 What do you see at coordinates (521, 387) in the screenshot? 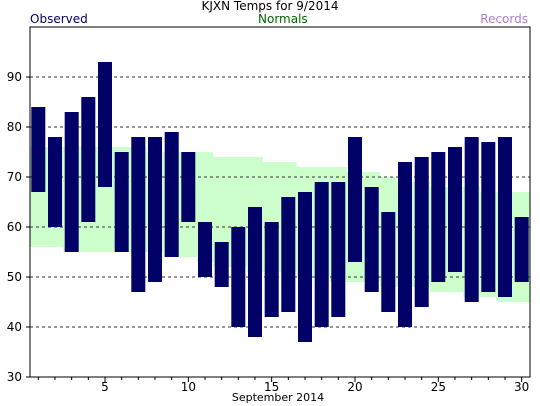
I see `x-tick-label-30: 30` at bounding box center [521, 387].